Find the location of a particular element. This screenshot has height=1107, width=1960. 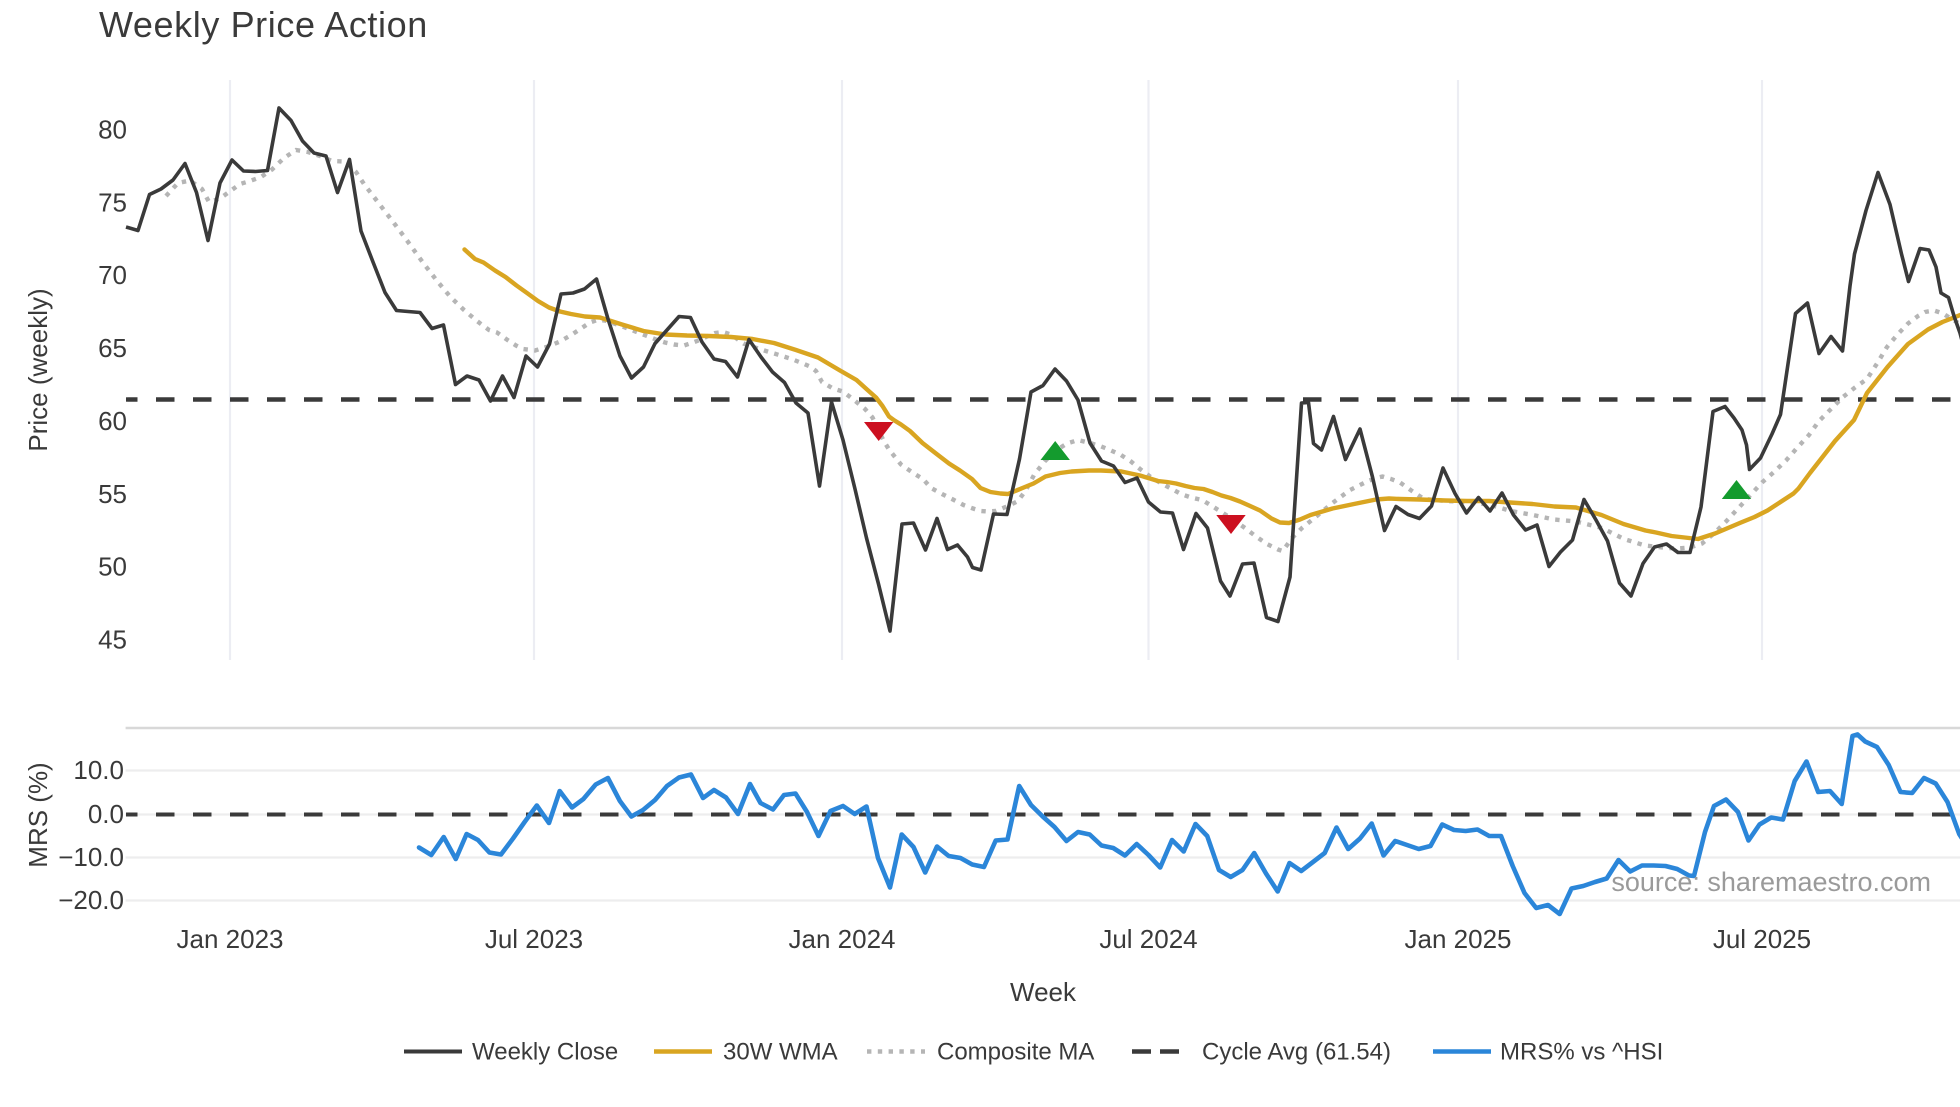

svg-text: Jan 2023 is located at coordinates (230, 939).